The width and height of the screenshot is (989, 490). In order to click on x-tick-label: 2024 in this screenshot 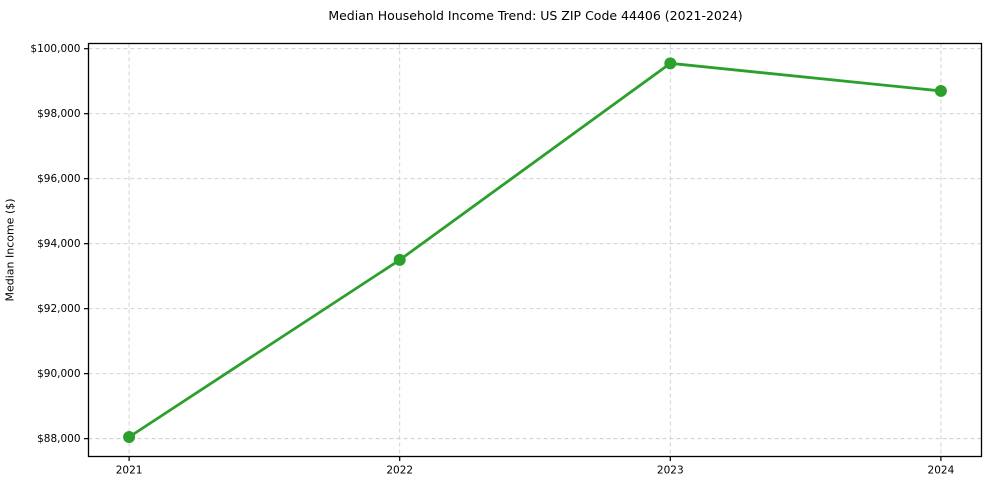, I will do `click(941, 471)`.